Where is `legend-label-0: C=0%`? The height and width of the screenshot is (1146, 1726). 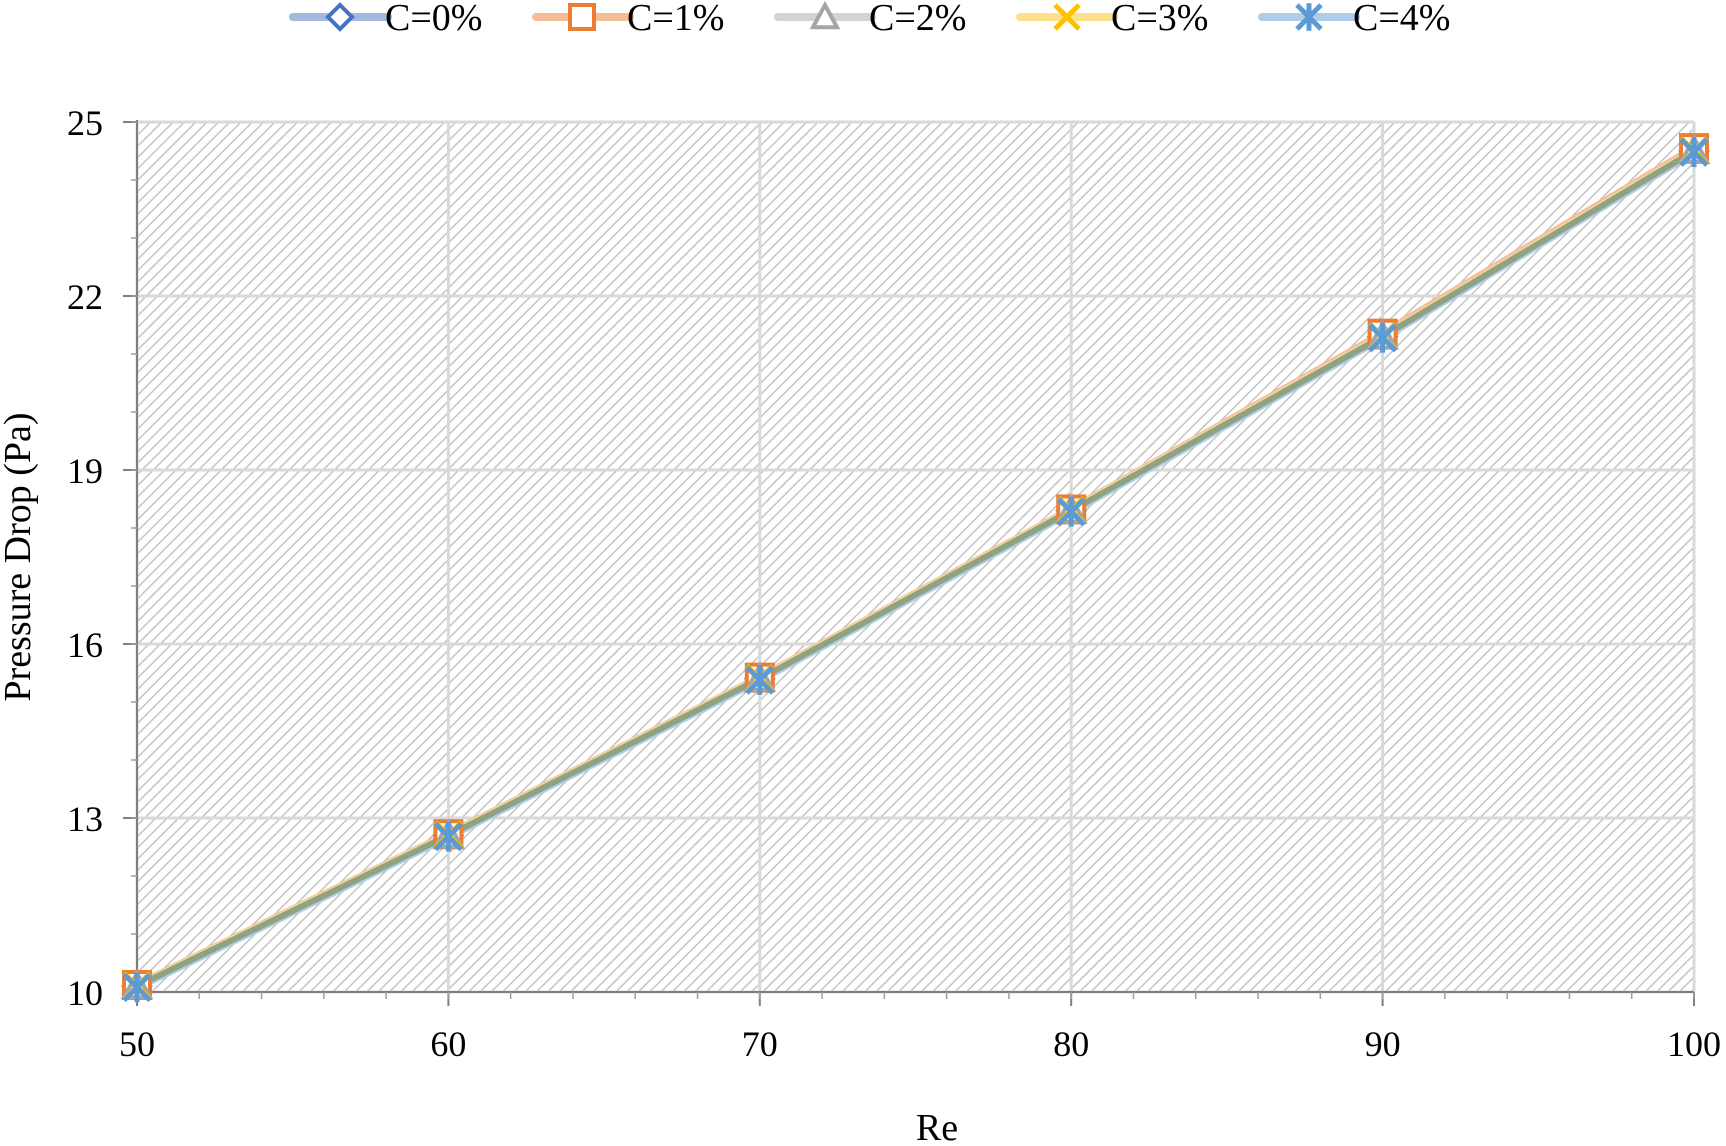 legend-label-0: C=0% is located at coordinates (433, 19).